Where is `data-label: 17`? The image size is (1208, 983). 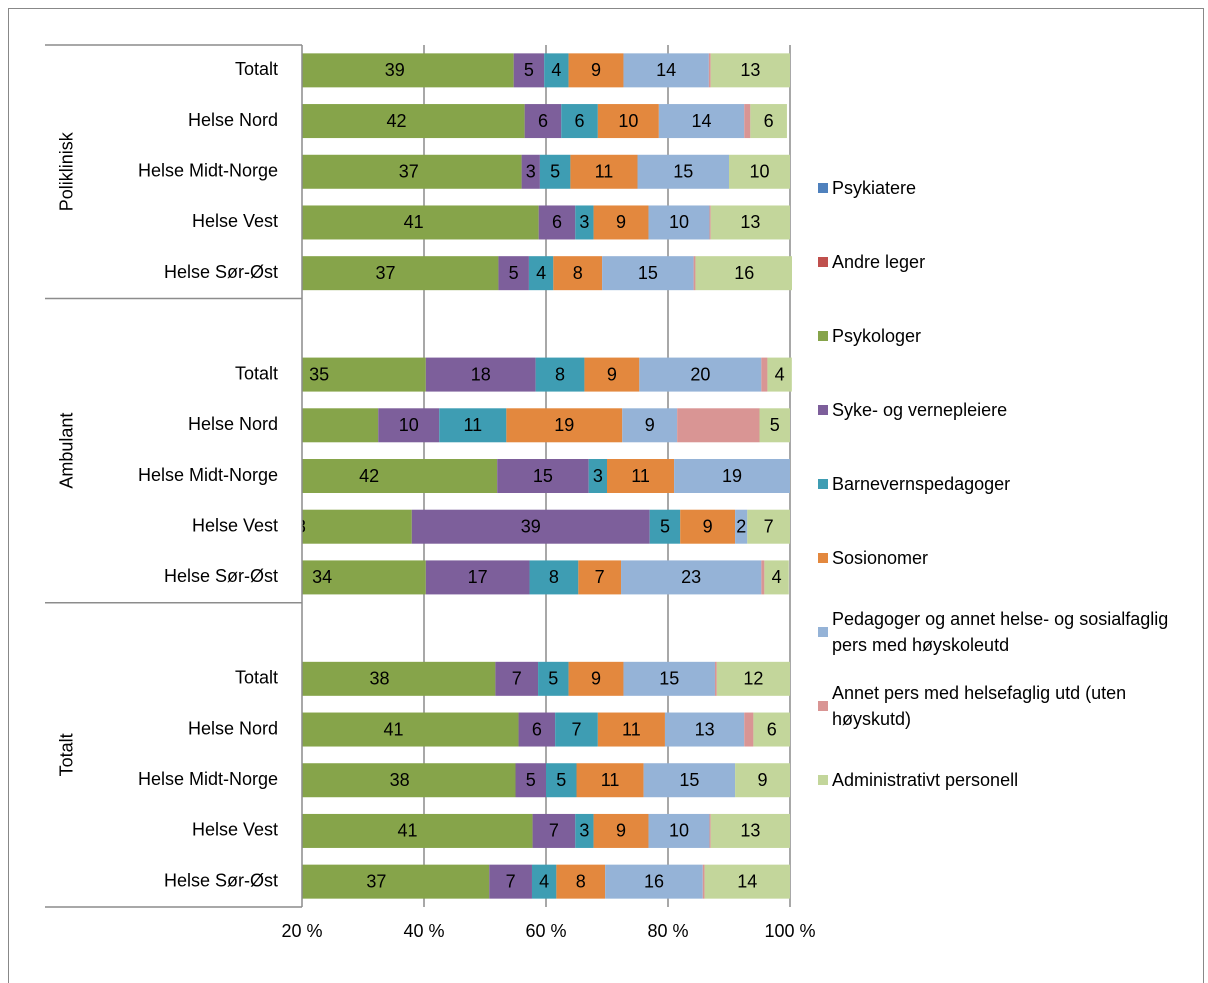 data-label: 17 is located at coordinates (478, 577).